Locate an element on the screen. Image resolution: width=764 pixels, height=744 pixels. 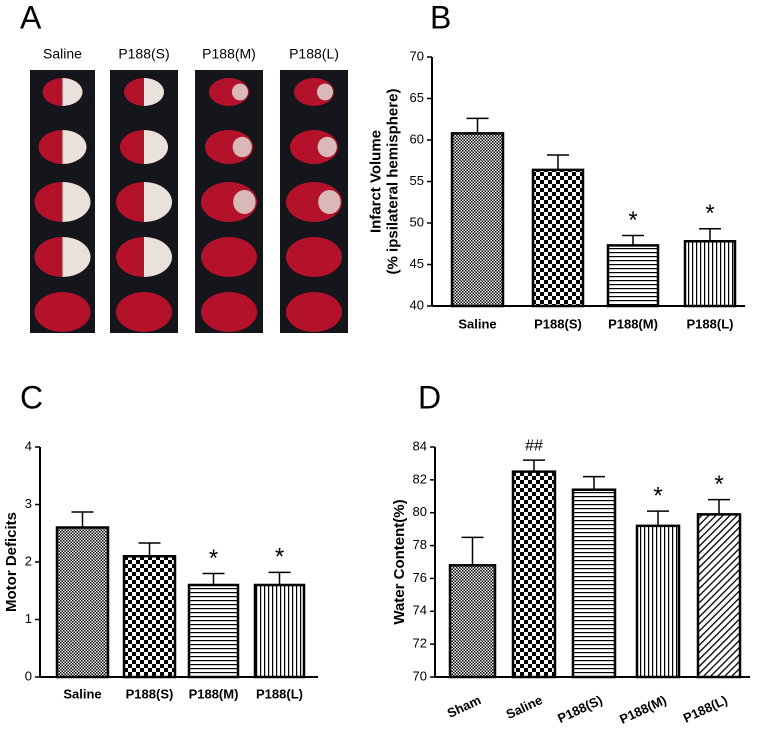
y-axis-label: Water Content(%) is located at coordinates (399, 561).